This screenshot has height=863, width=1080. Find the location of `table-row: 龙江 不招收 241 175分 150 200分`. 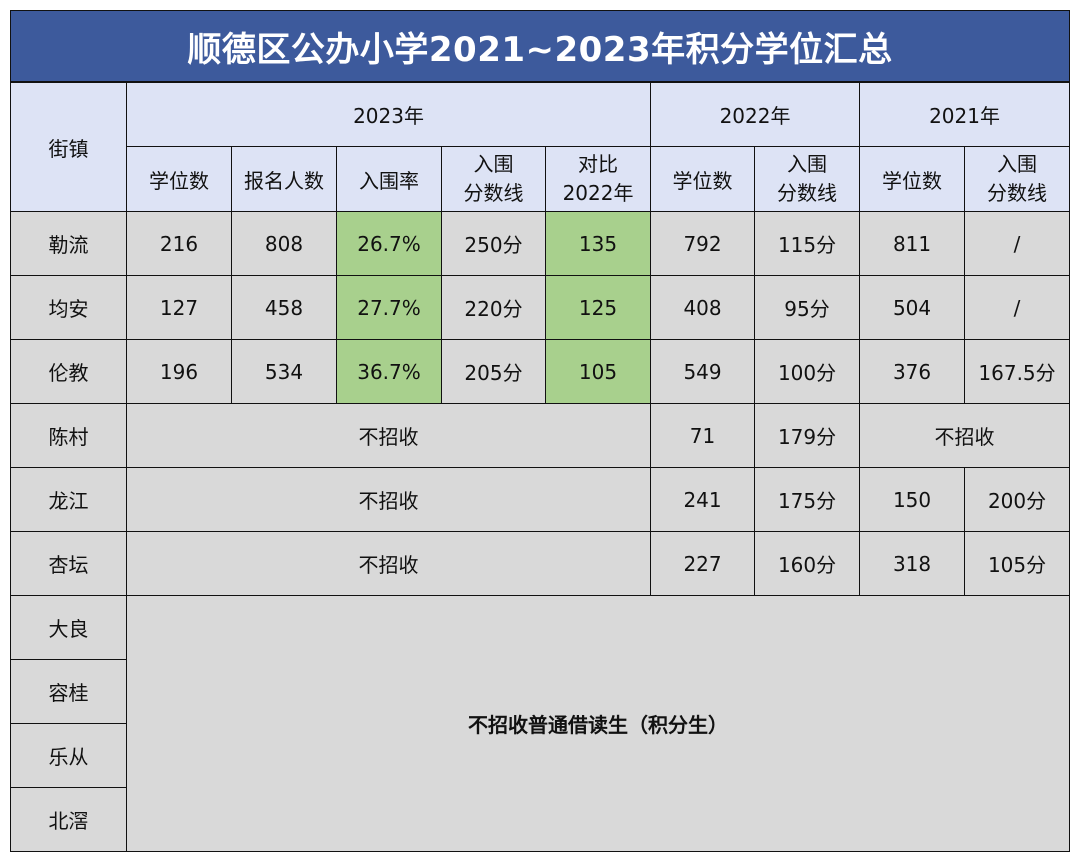

table-row: 龙江 不招收 241 175分 150 200分 is located at coordinates (540, 499).